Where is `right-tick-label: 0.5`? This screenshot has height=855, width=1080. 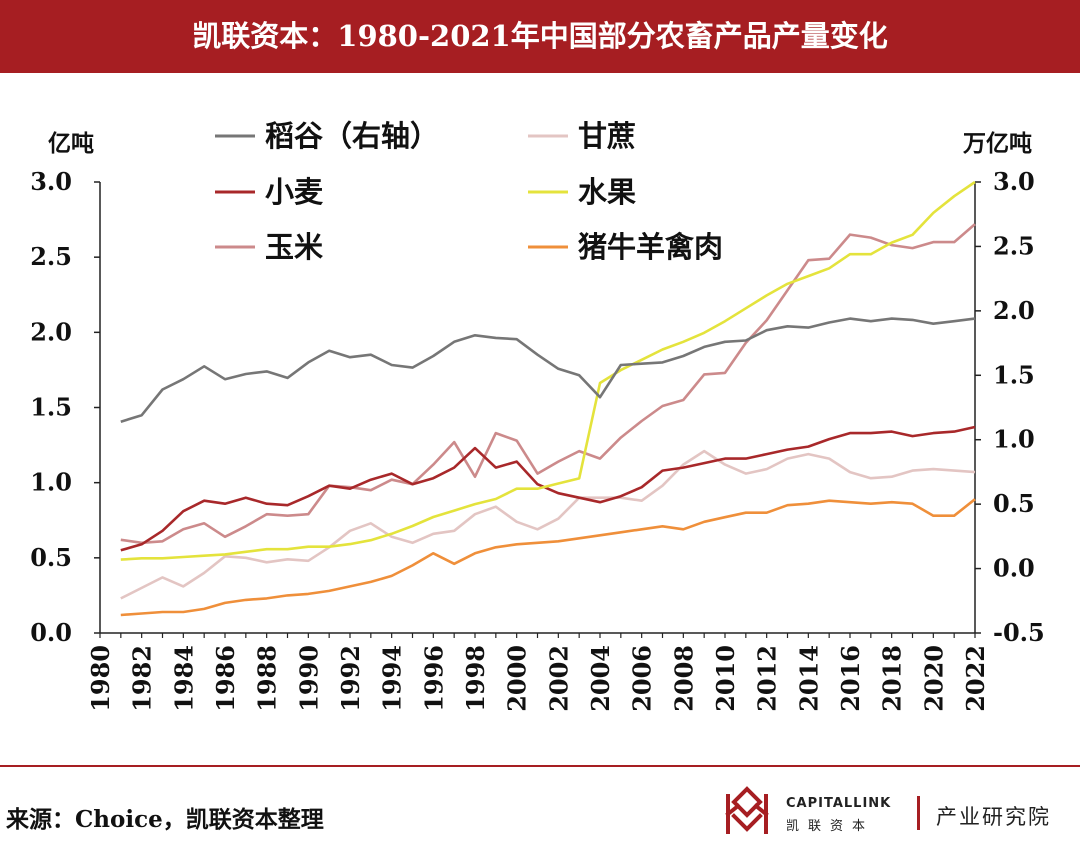 right-tick-label: 0.5 is located at coordinates (1014, 503).